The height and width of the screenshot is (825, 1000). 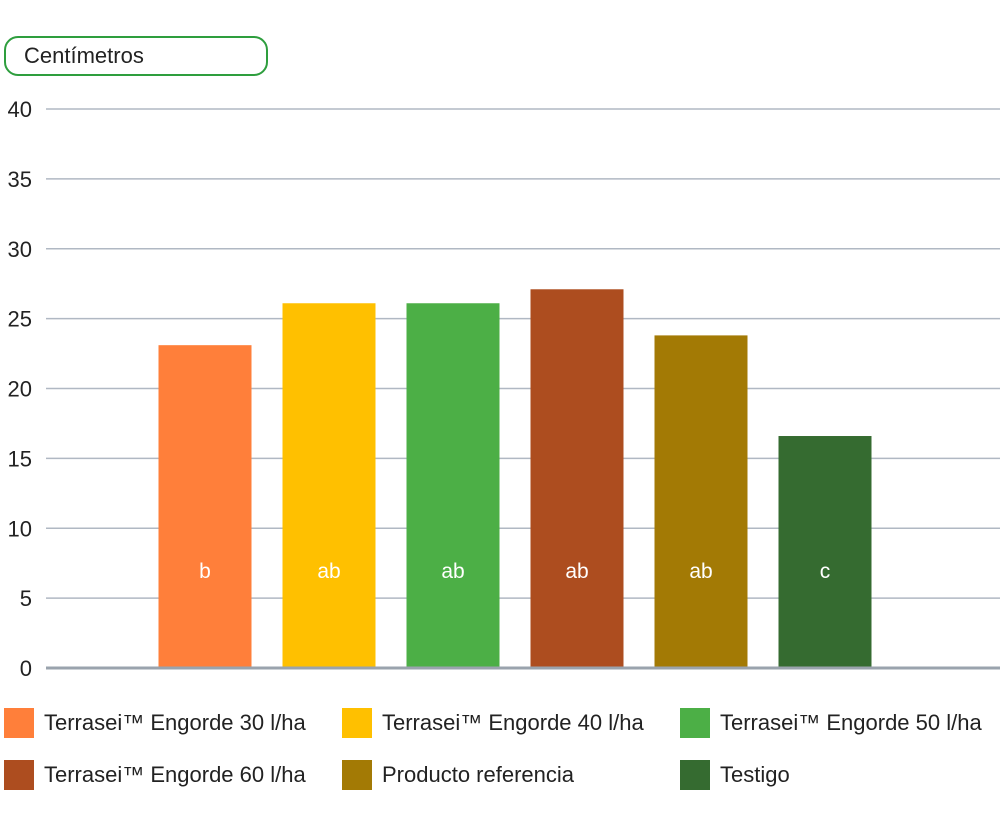 What do you see at coordinates (20, 389) in the screenshot?
I see `y-tick-label: 20` at bounding box center [20, 389].